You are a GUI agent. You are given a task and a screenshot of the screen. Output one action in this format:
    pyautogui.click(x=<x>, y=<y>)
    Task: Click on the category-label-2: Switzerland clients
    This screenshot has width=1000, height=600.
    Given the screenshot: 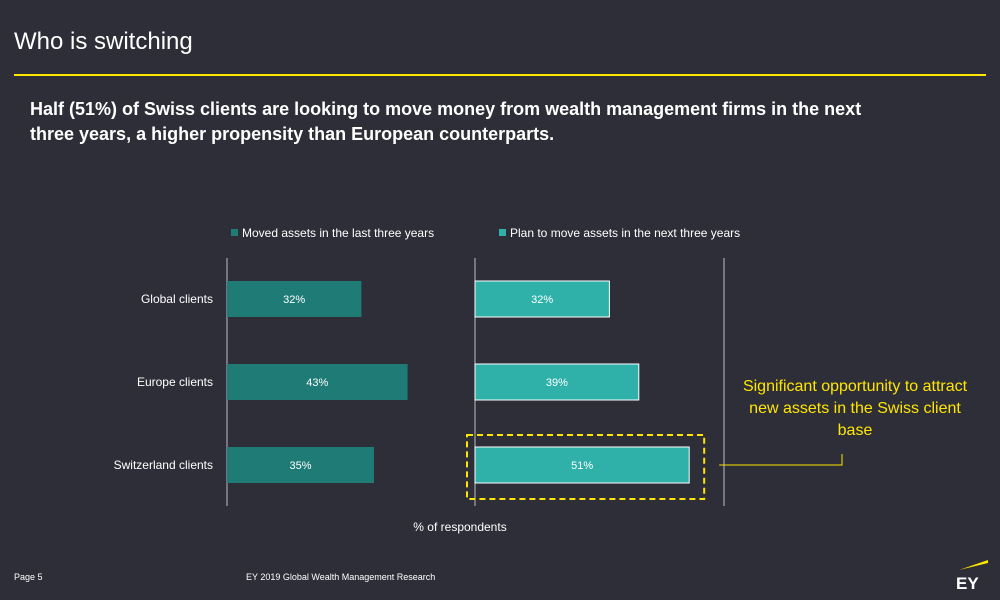 What is the action you would take?
    pyautogui.click(x=163, y=465)
    